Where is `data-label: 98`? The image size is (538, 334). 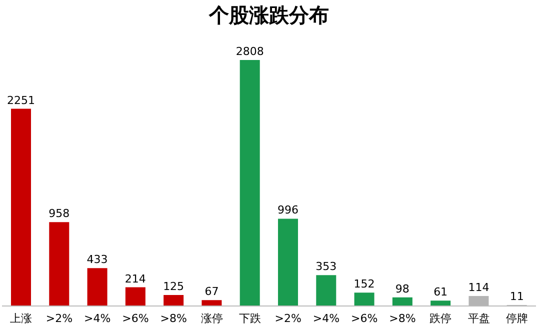 data-label: 98 is located at coordinates (402, 289).